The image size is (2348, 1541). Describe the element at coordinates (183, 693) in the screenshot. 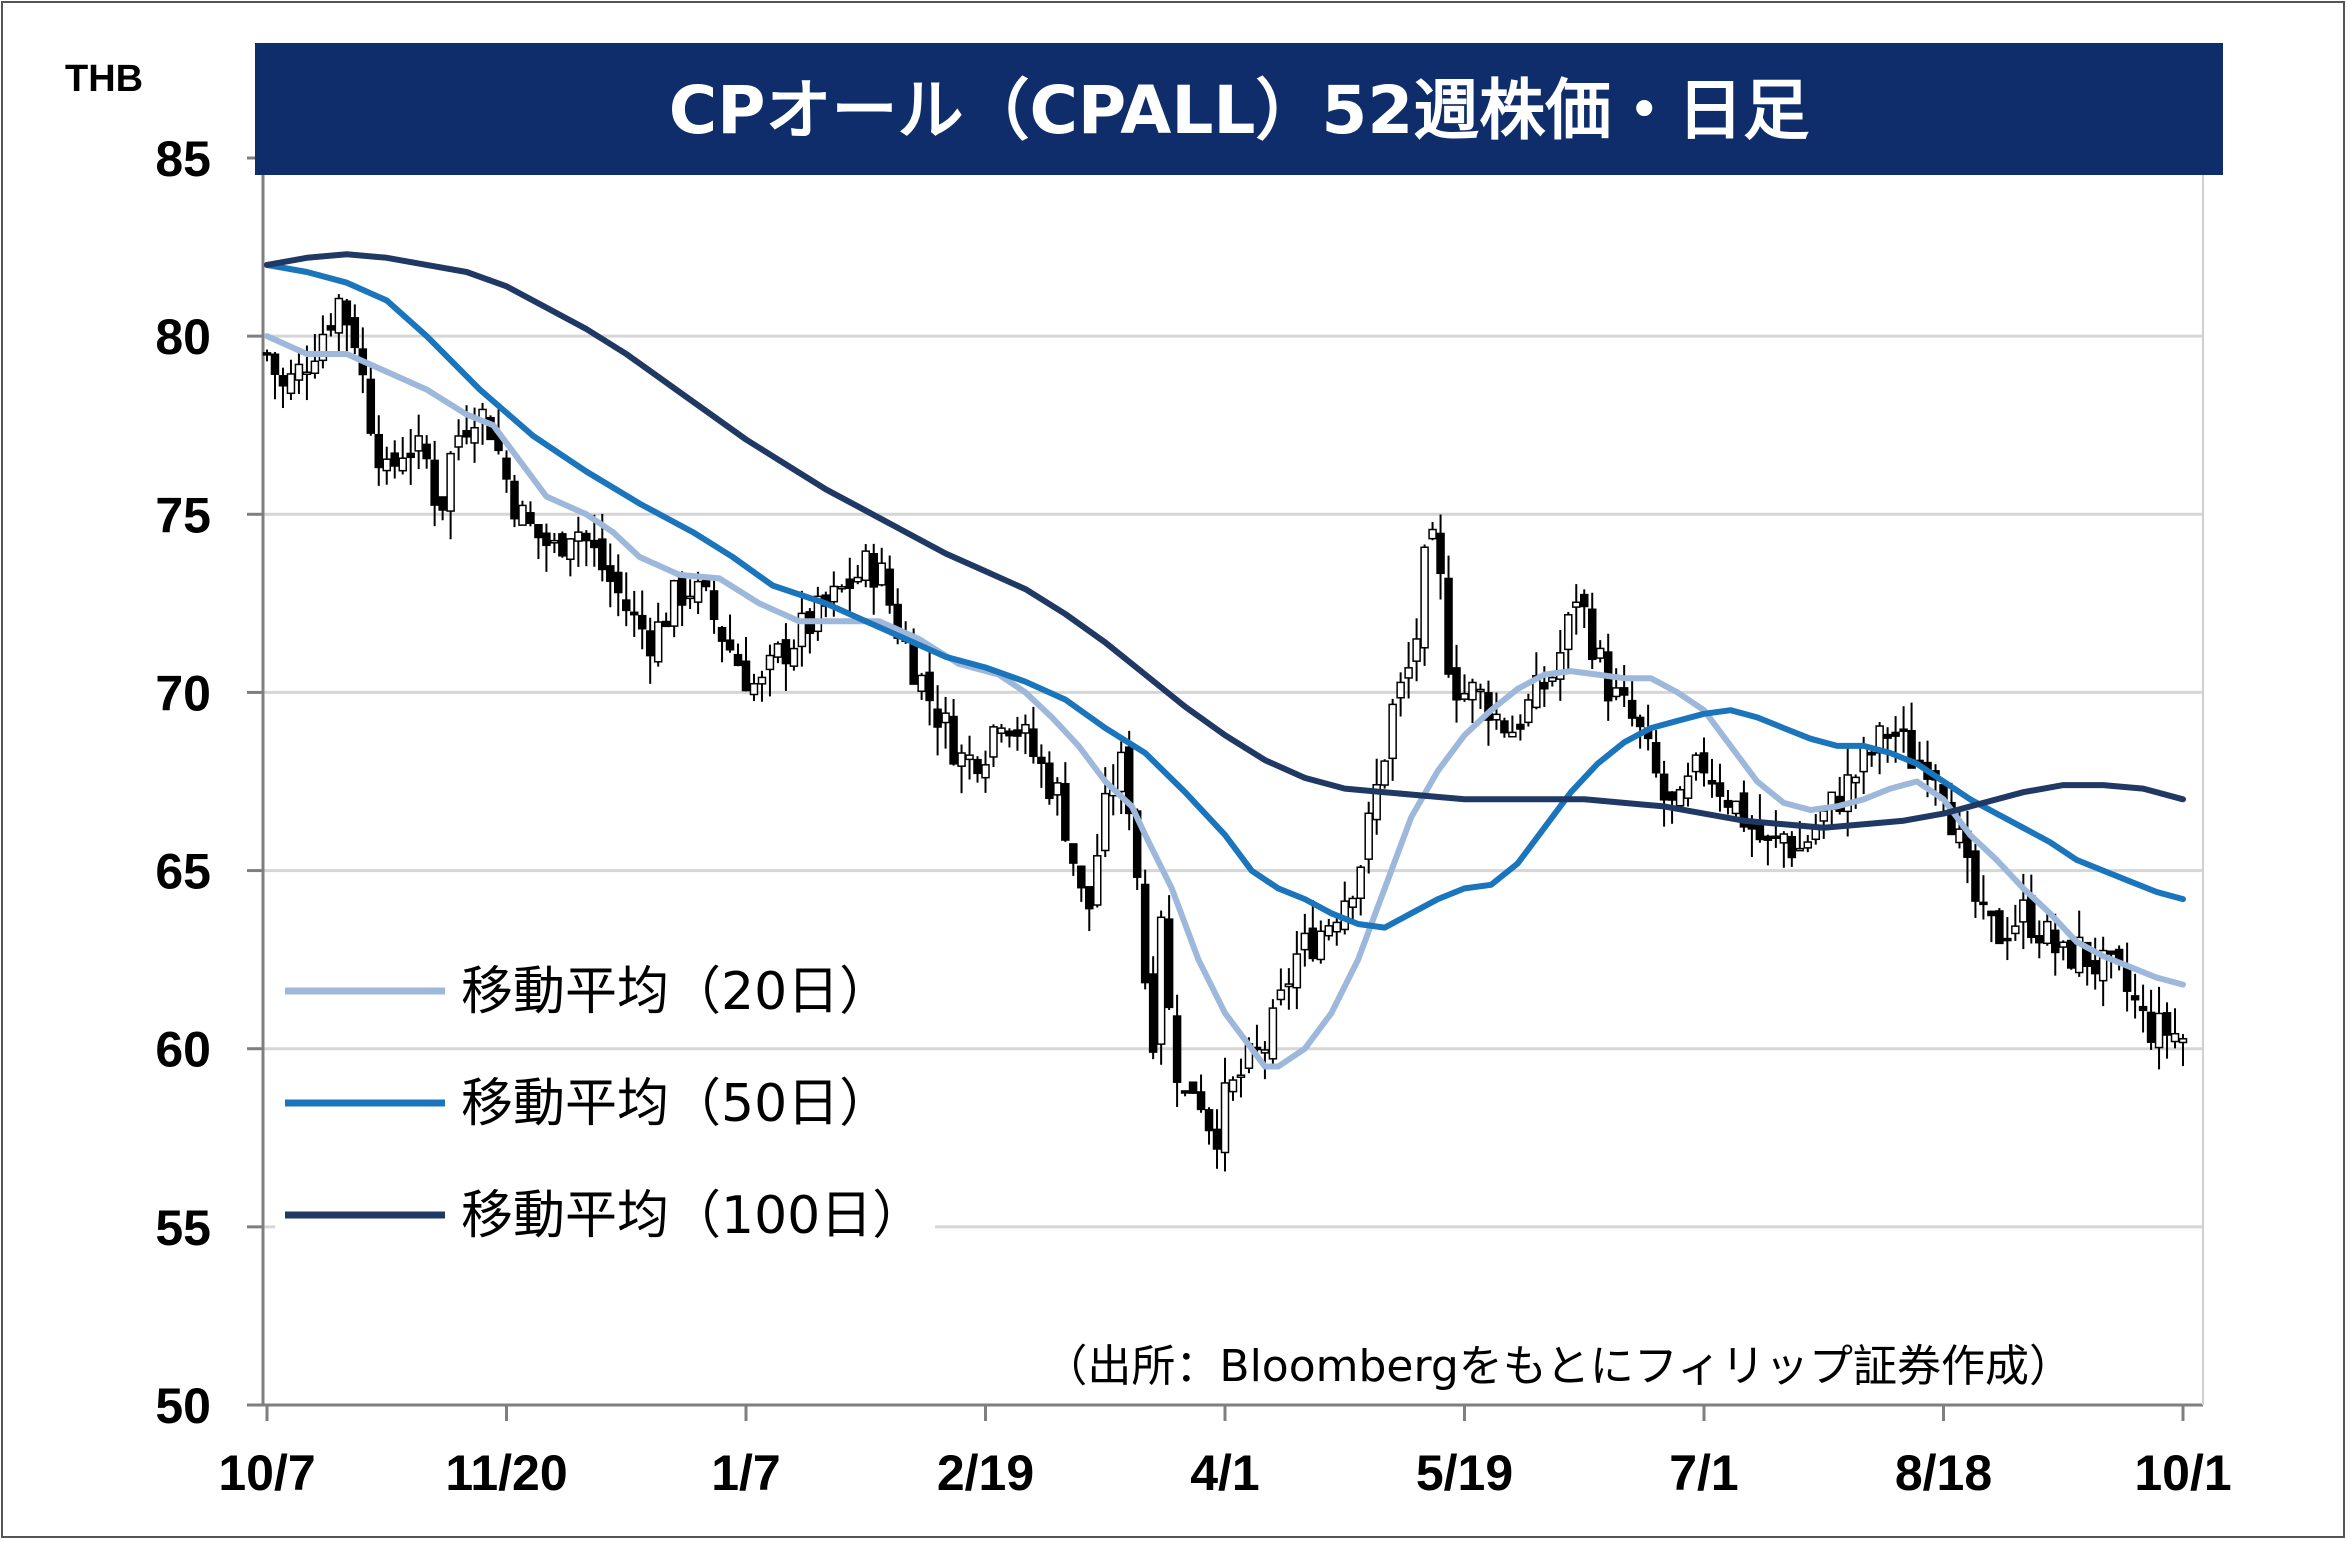

I see `y-tick-label: 70` at that location.